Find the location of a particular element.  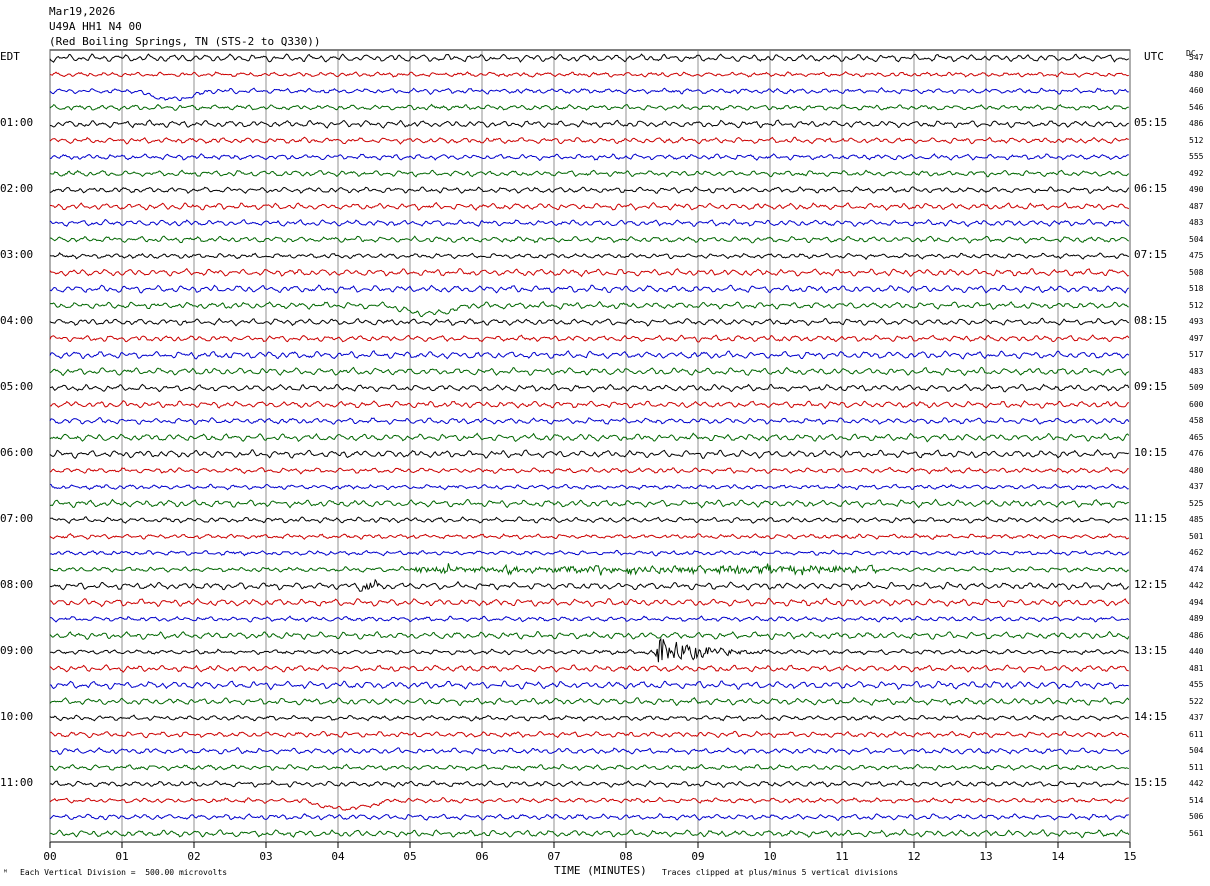

x-tick-label-08: 08 is located at coordinates (625, 856).